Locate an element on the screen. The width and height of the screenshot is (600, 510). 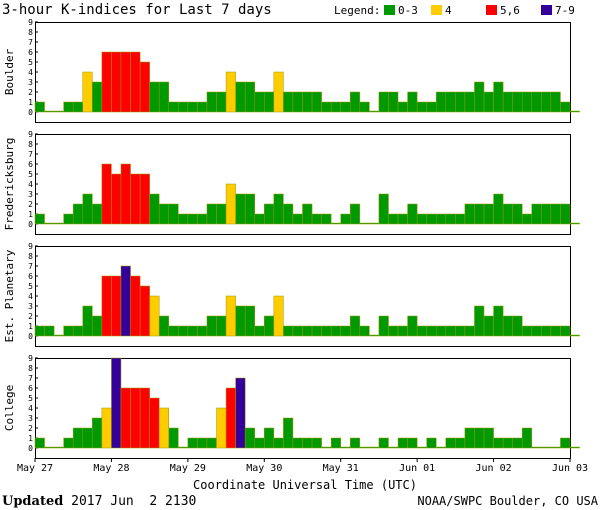
x-tick-label: May 29 is located at coordinates (188, 468).